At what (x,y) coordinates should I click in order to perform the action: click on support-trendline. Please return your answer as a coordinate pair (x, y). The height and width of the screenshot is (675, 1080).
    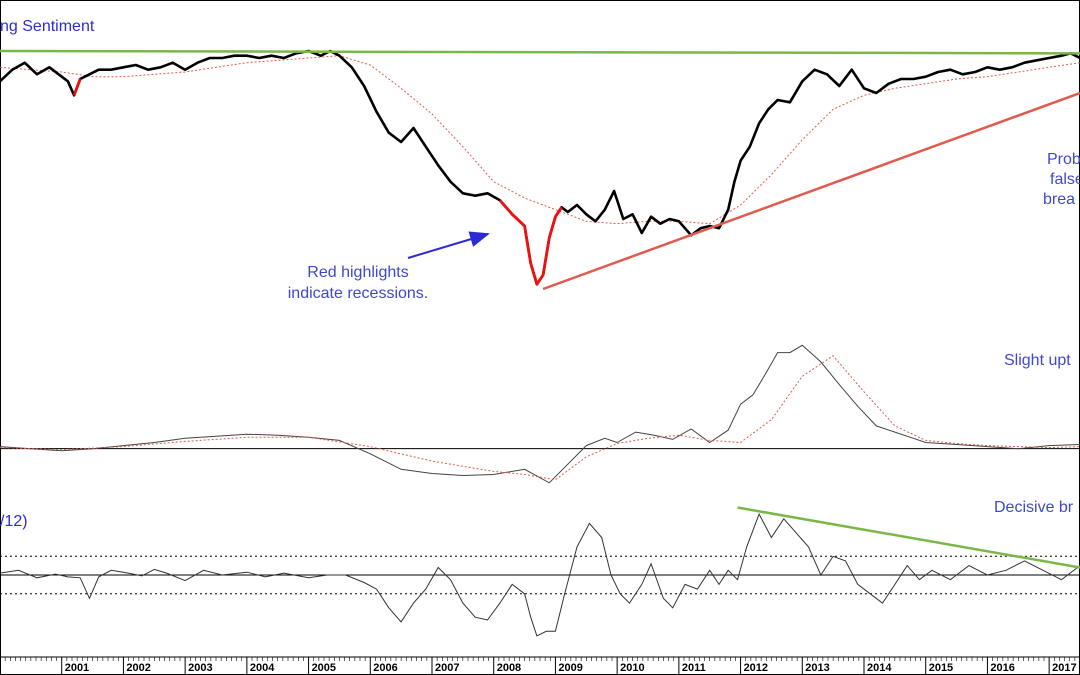
    Looking at the image, I should click on (811, 191).